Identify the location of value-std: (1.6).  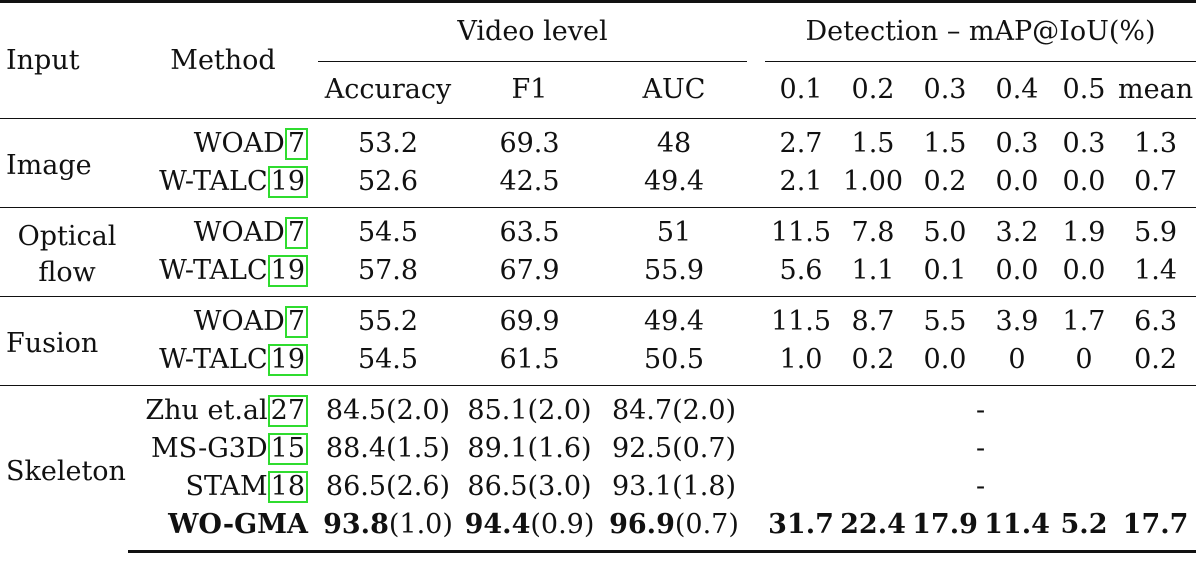
(559, 448).